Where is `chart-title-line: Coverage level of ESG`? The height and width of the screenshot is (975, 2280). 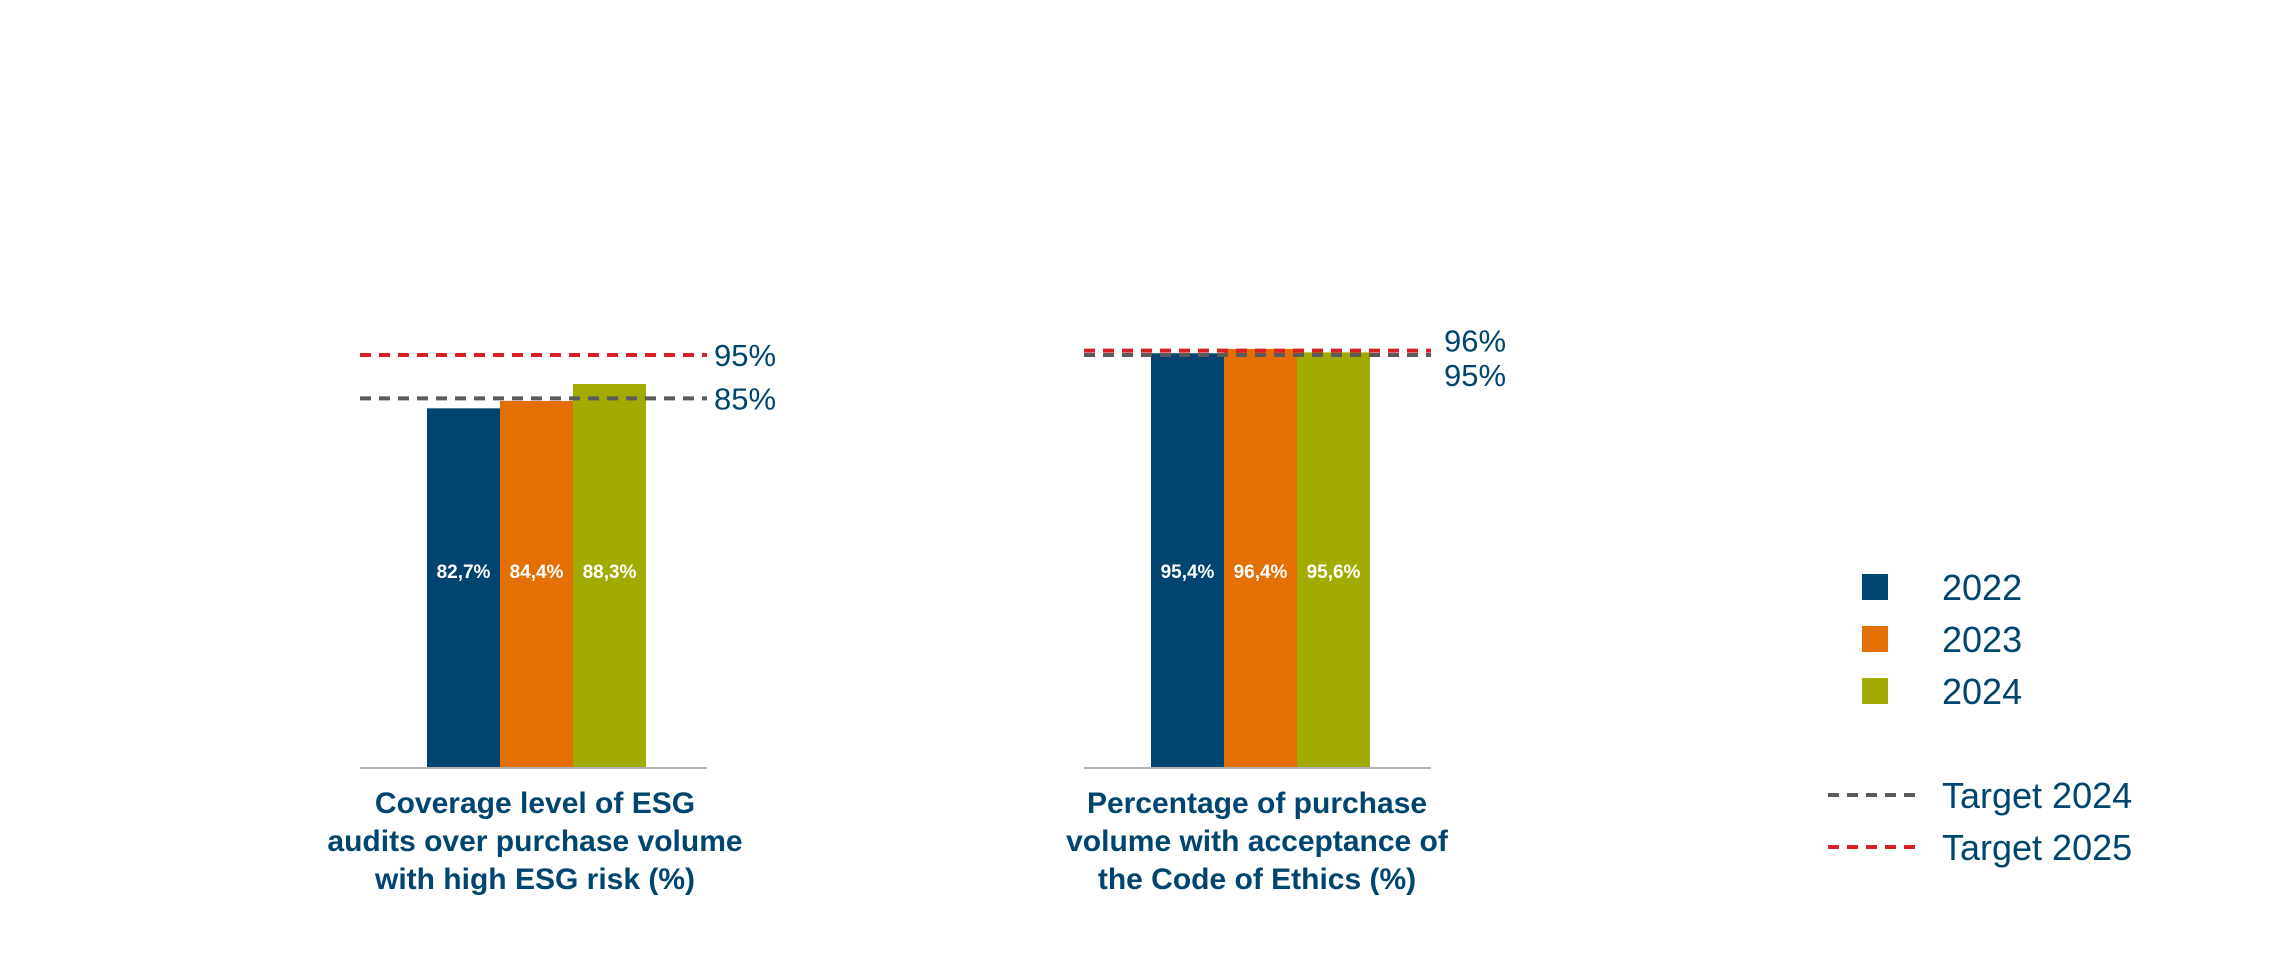 chart-title-line: Coverage level of ESG is located at coordinates (535, 803).